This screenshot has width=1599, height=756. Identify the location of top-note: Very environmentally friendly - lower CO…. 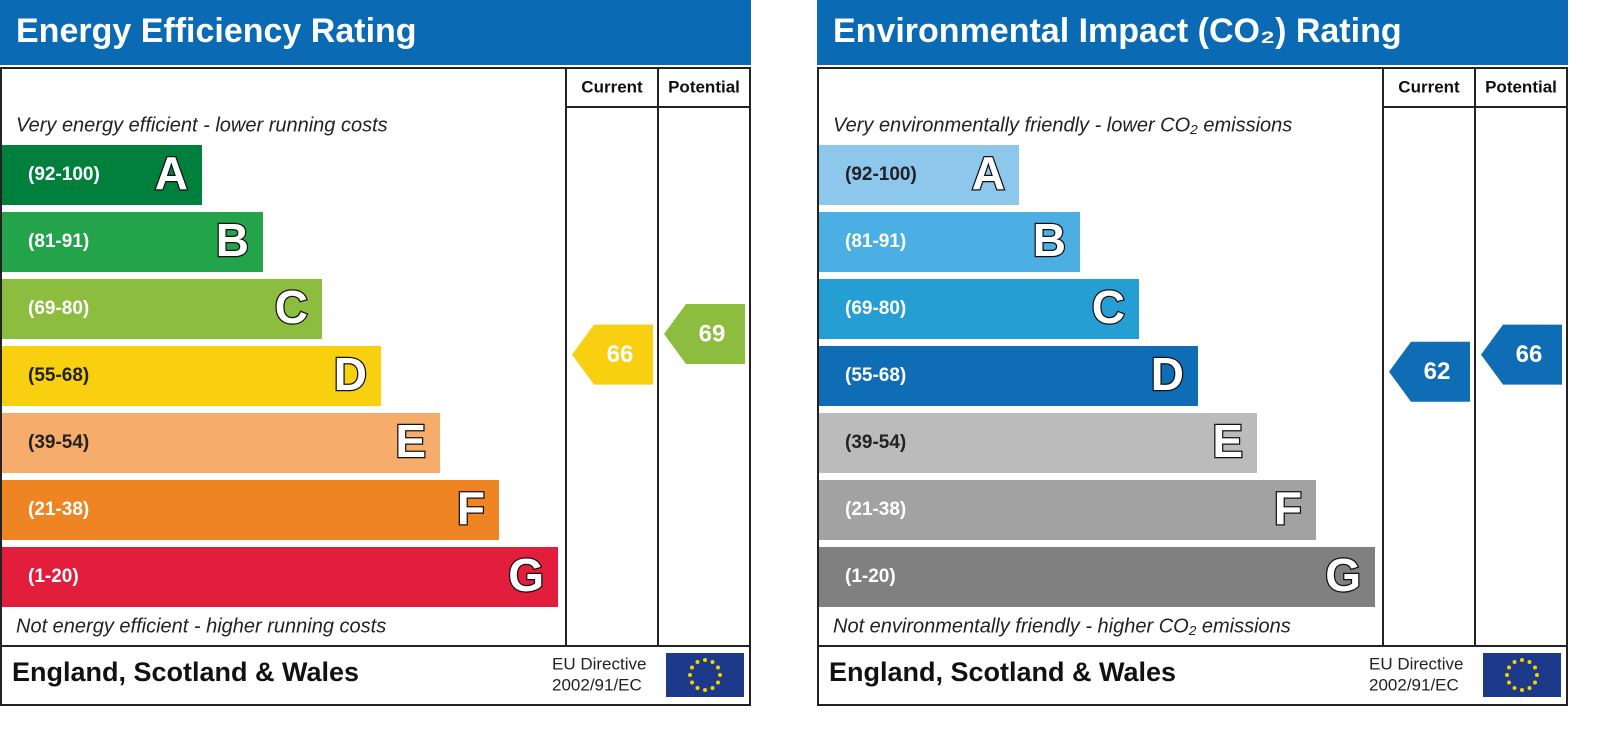
(1062, 125).